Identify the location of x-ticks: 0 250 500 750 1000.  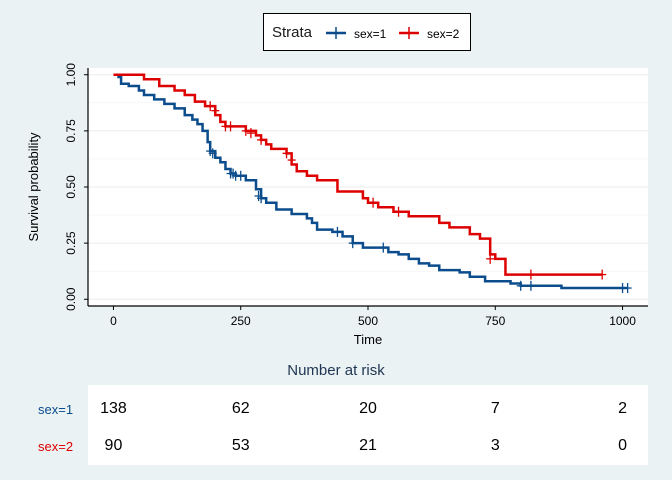
(373, 317).